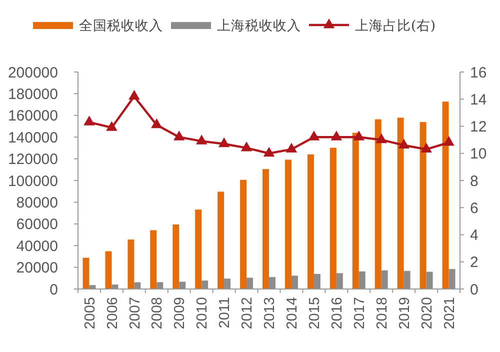 The image size is (500, 352). Describe the element at coordinates (259, 26) in the screenshot. I see `legend-label: 上海税收收入` at that location.